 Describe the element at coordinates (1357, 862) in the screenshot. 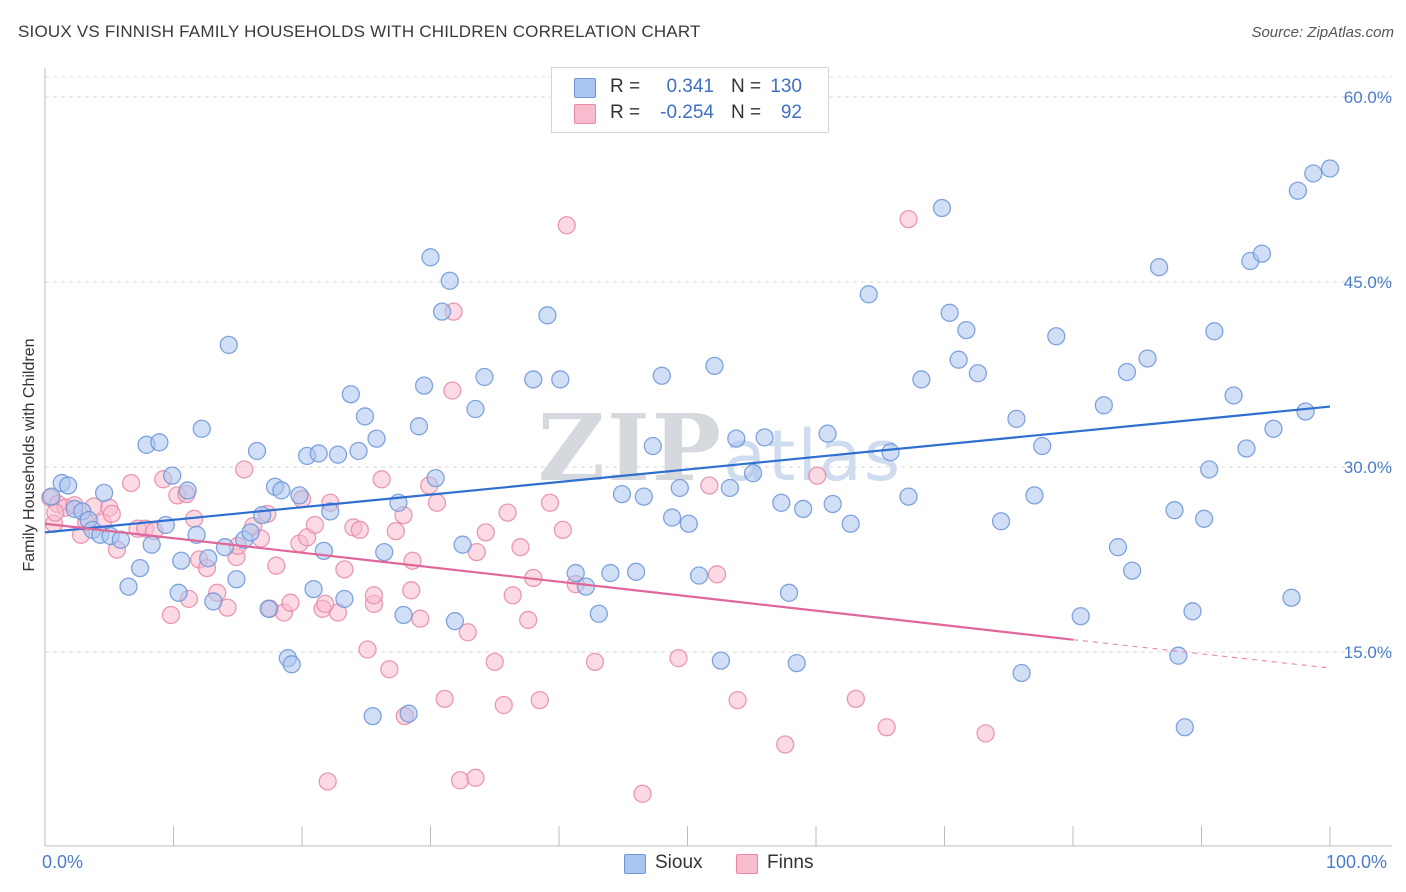

I see `x-tick-max: 100.0%` at that location.